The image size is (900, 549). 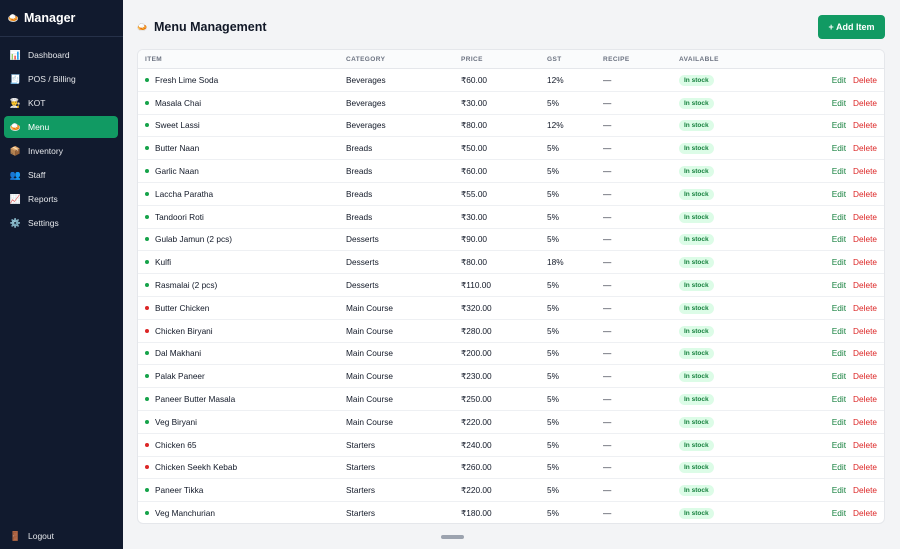 What do you see at coordinates (61, 223) in the screenshot?
I see `sidebar-item-settings: ⚙️ Settings` at bounding box center [61, 223].